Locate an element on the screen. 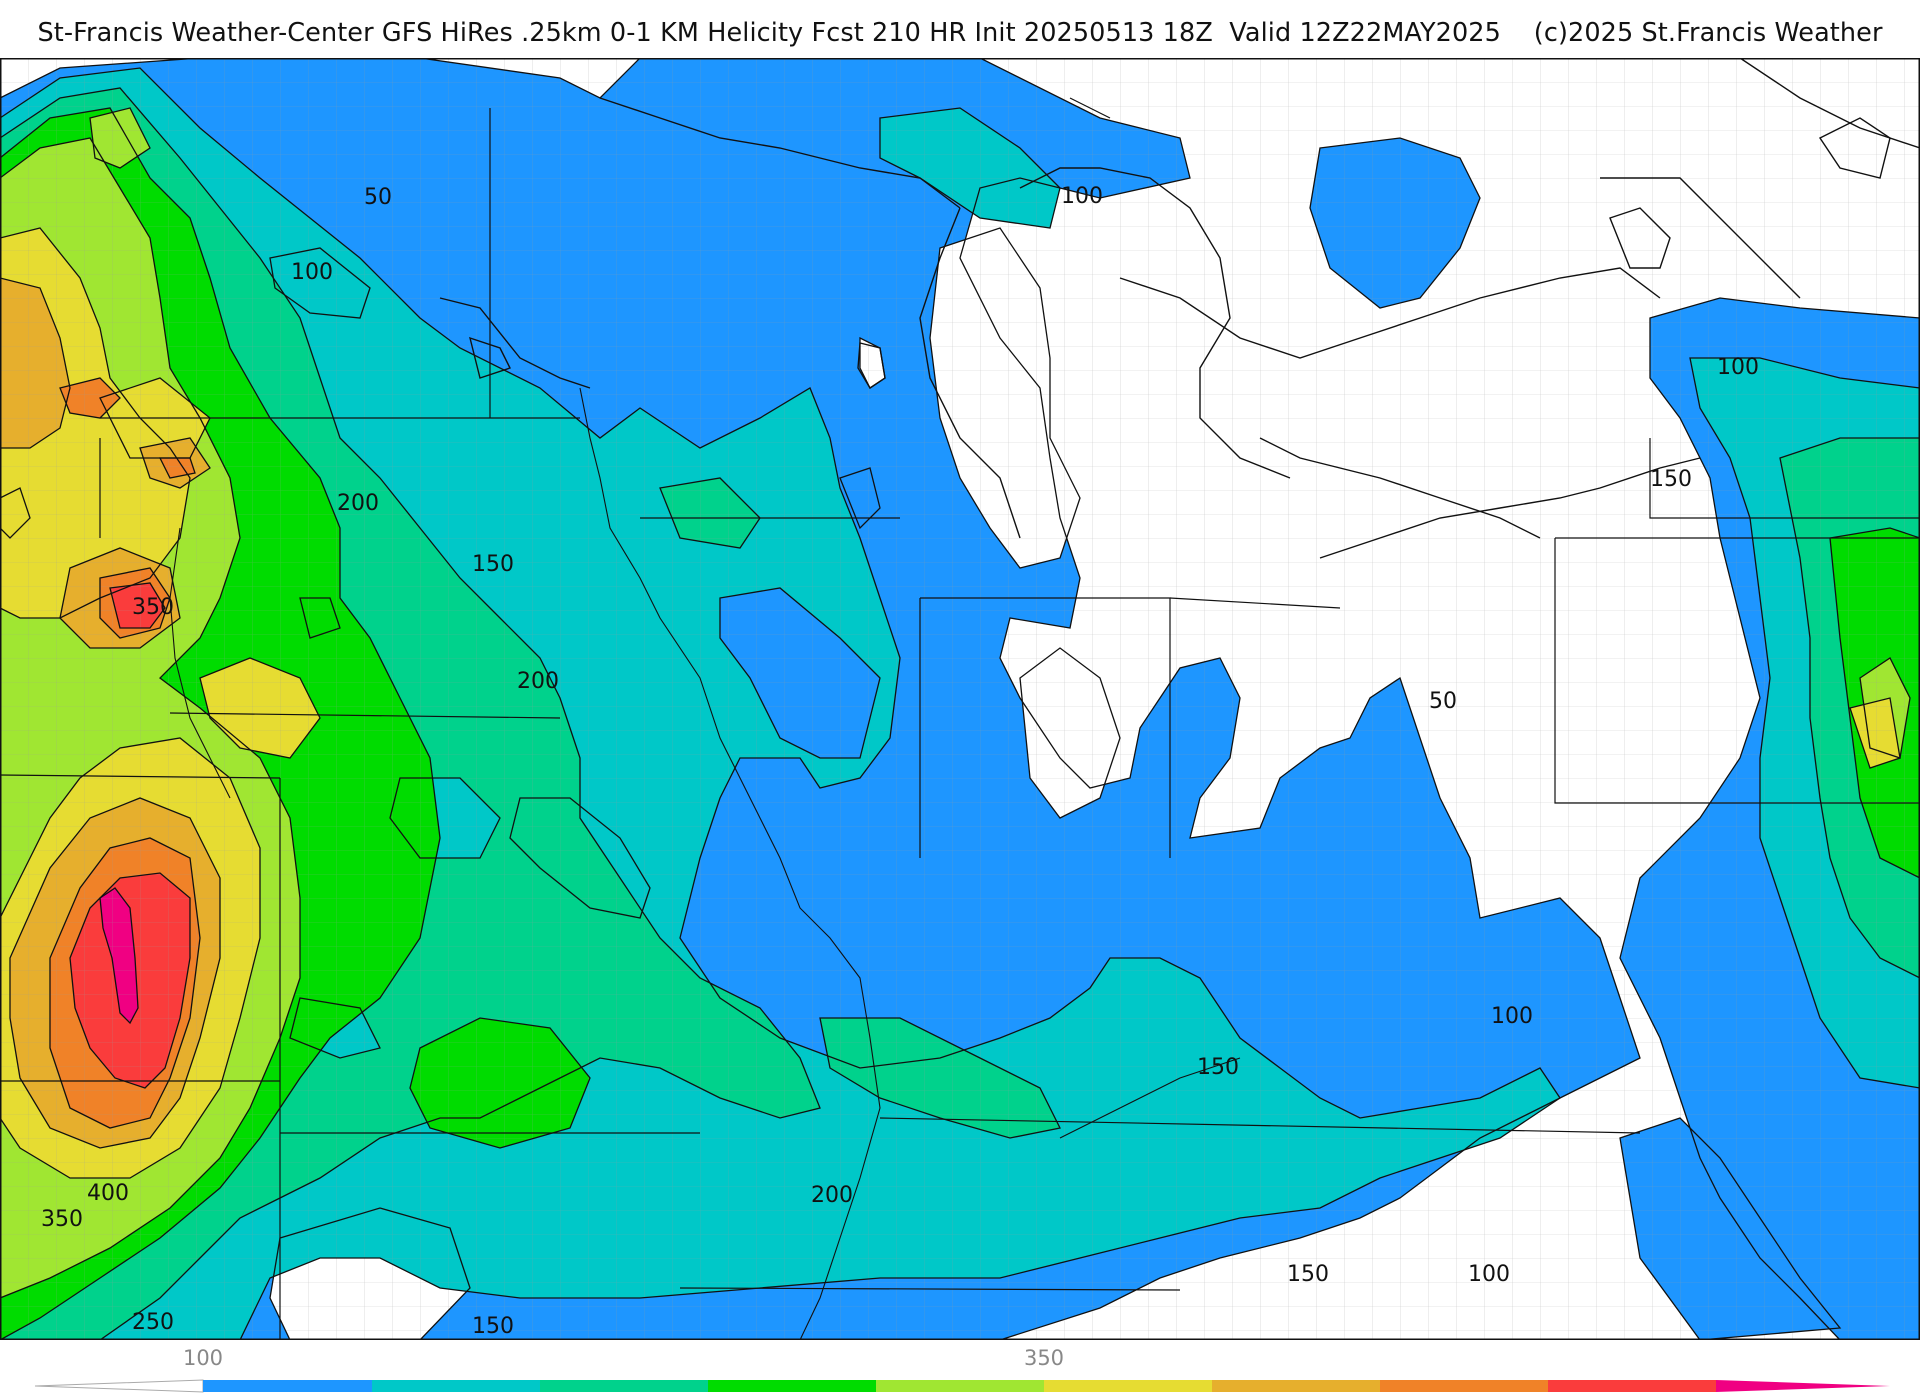 This screenshot has width=1920, height=1400. colorbar-tick-label: 100 is located at coordinates (203, 1358).